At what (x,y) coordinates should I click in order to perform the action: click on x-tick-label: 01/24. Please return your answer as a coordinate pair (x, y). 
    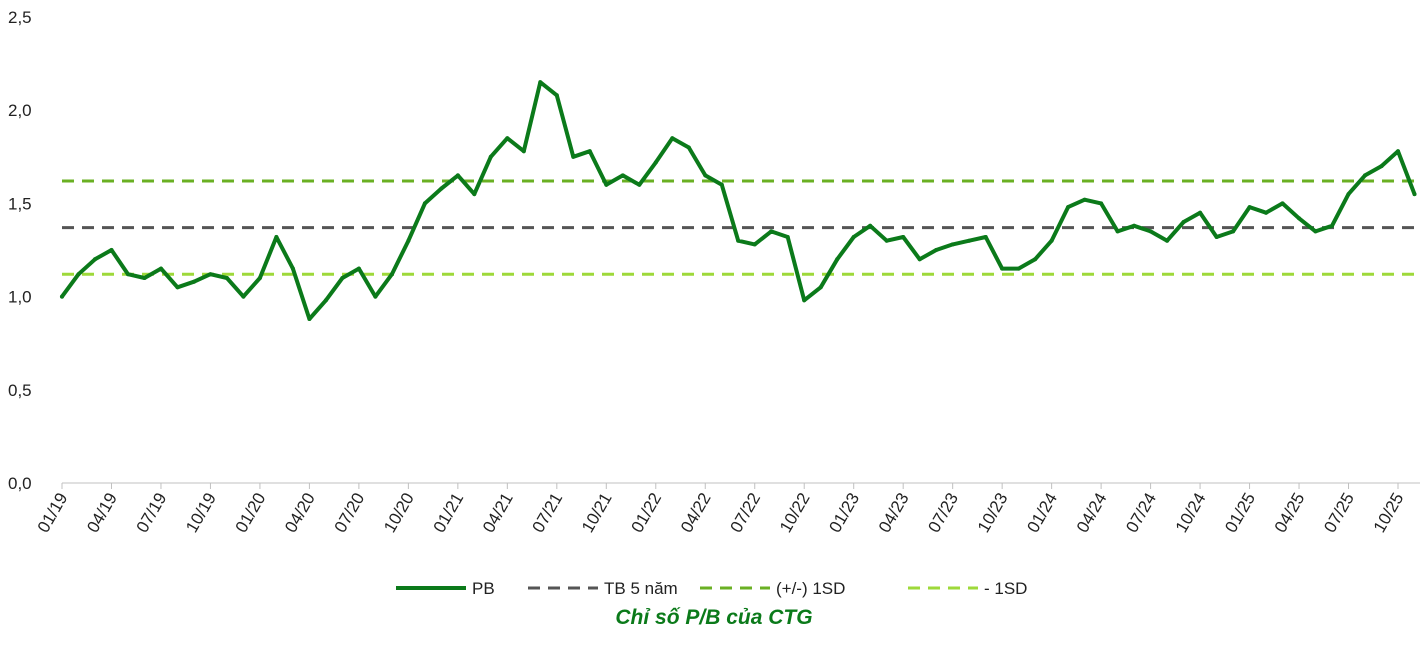
    Looking at the image, I should click on (1042, 513).